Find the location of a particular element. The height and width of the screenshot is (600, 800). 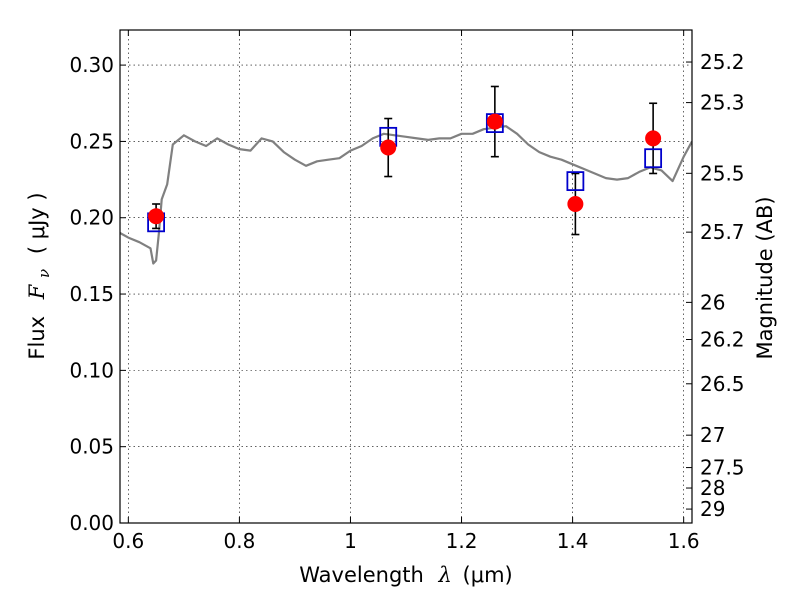

mag-tick-label: 25.5 is located at coordinates (722, 173).